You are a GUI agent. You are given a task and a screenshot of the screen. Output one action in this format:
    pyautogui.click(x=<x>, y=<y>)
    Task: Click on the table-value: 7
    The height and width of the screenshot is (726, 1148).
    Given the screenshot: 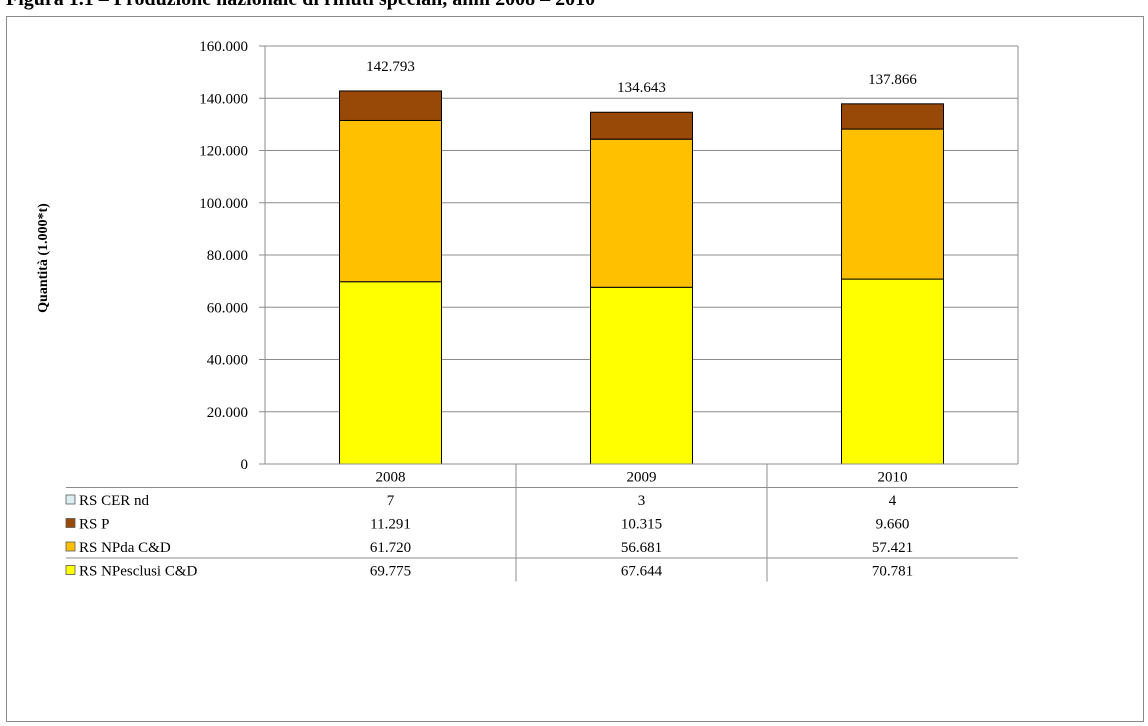 What is the action you would take?
    pyautogui.click(x=391, y=501)
    